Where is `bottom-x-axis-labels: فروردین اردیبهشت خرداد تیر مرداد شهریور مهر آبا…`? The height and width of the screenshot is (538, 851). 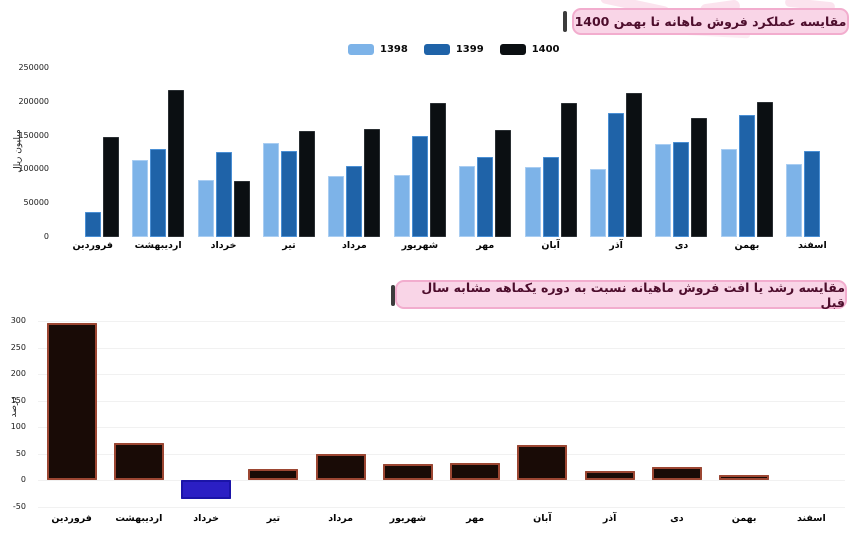
bottom-x-axis-labels: فروردین اردیبهشت خرداد تیر مرداد شهریور مهر آبا… is located at coordinates (441, 518).